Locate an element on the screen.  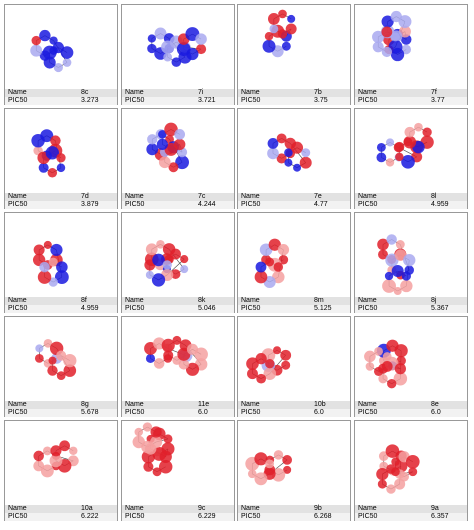
name-row: Name 8c is located at coordinates (61, 93).